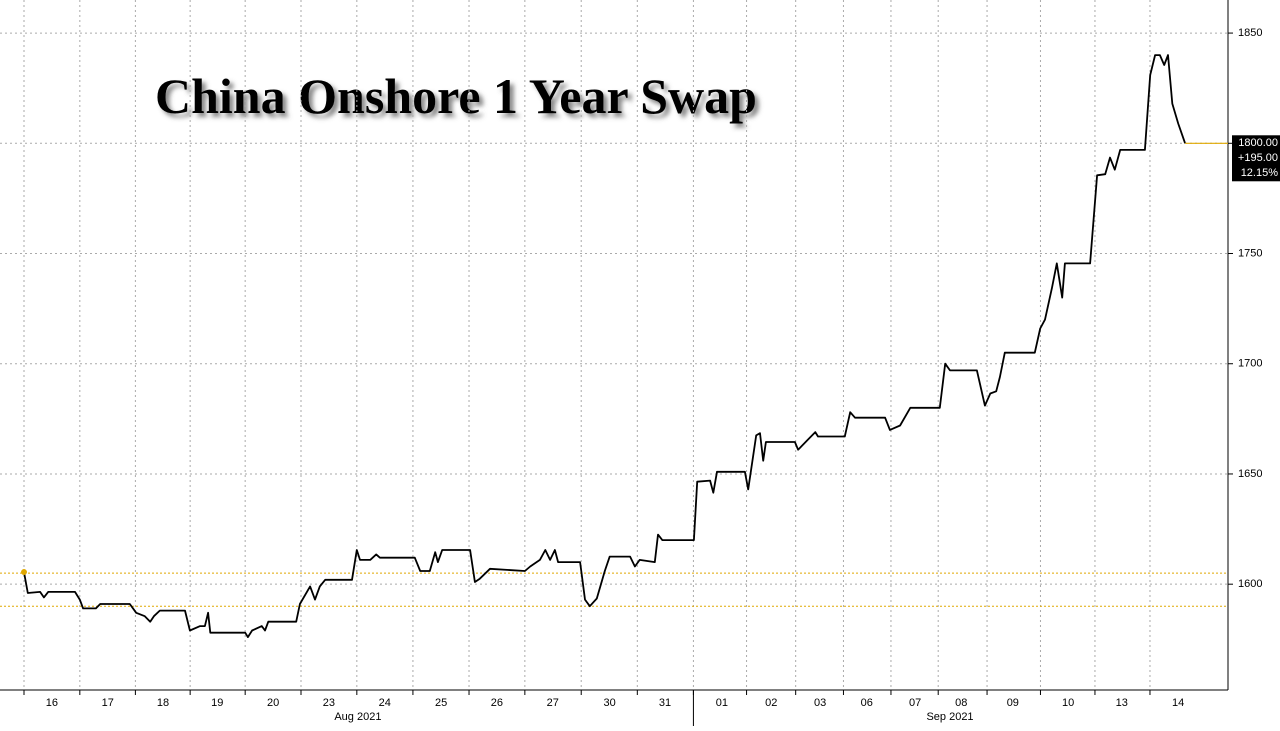  Describe the element at coordinates (497, 703) in the screenshot. I see `x-tick-label: 26` at that location.